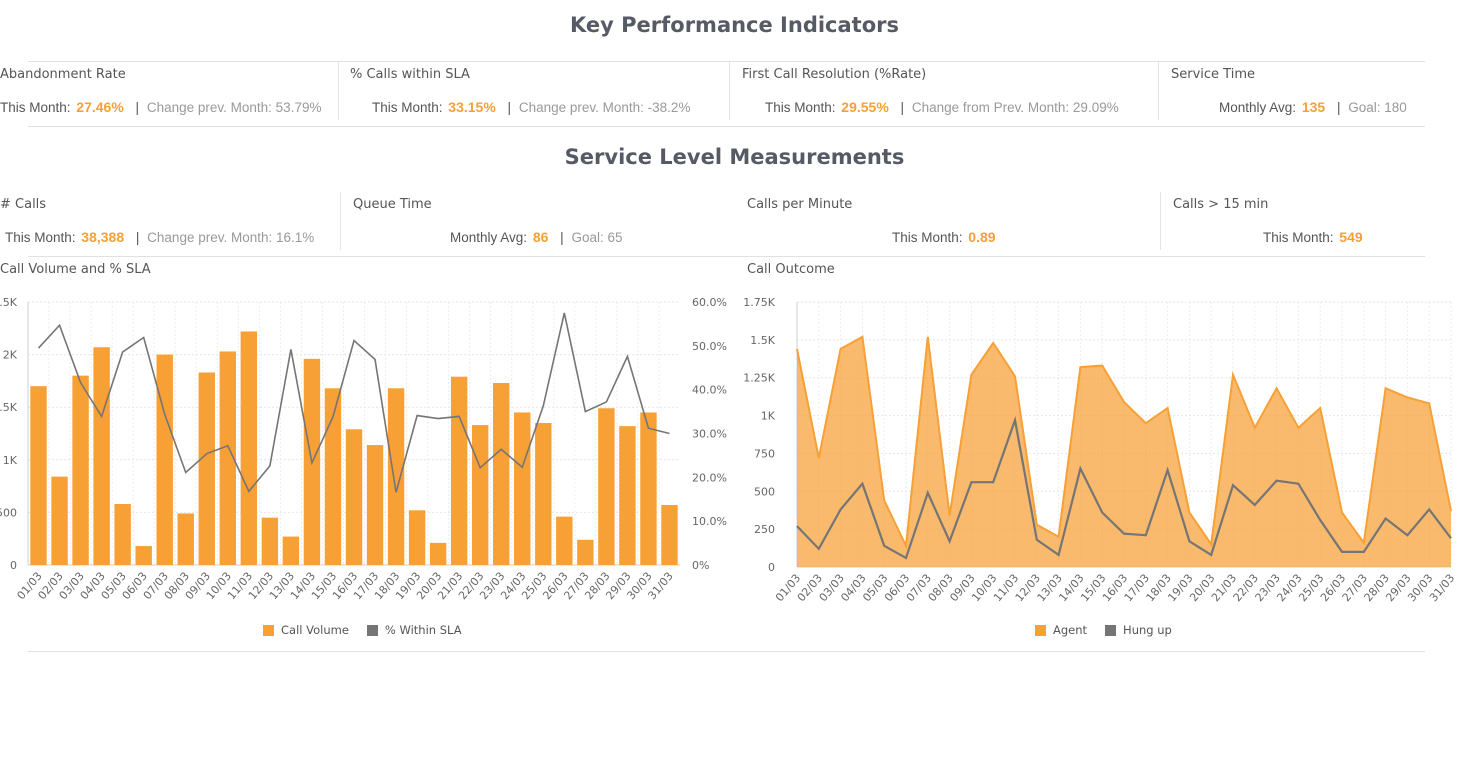 This screenshot has width=1469, height=782. Describe the element at coordinates (540, 237) in the screenshot. I see `metric-value: 86` at that location.